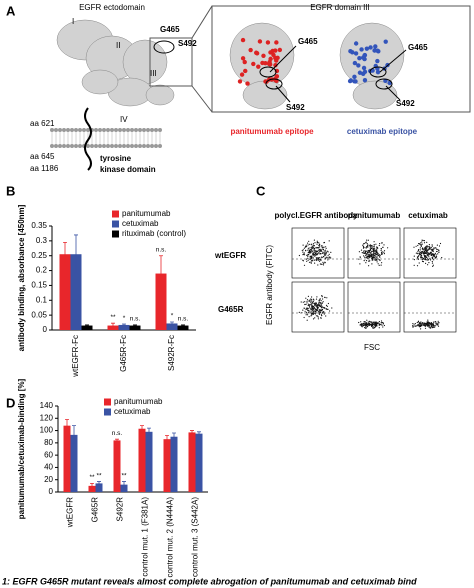 The image size is (474, 588). I want to click on residue-label: G465, so click(170, 29).